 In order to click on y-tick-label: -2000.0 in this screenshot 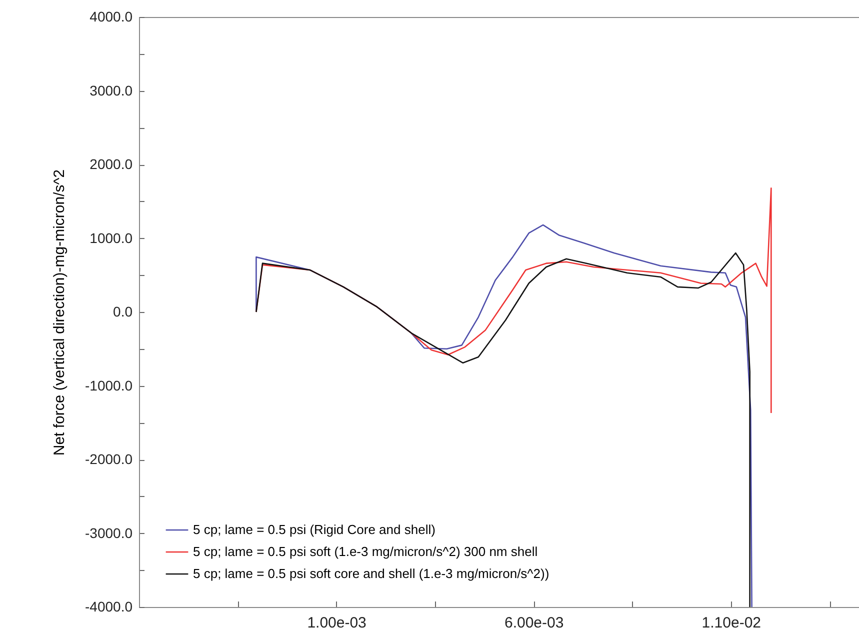, I will do `click(109, 459)`.